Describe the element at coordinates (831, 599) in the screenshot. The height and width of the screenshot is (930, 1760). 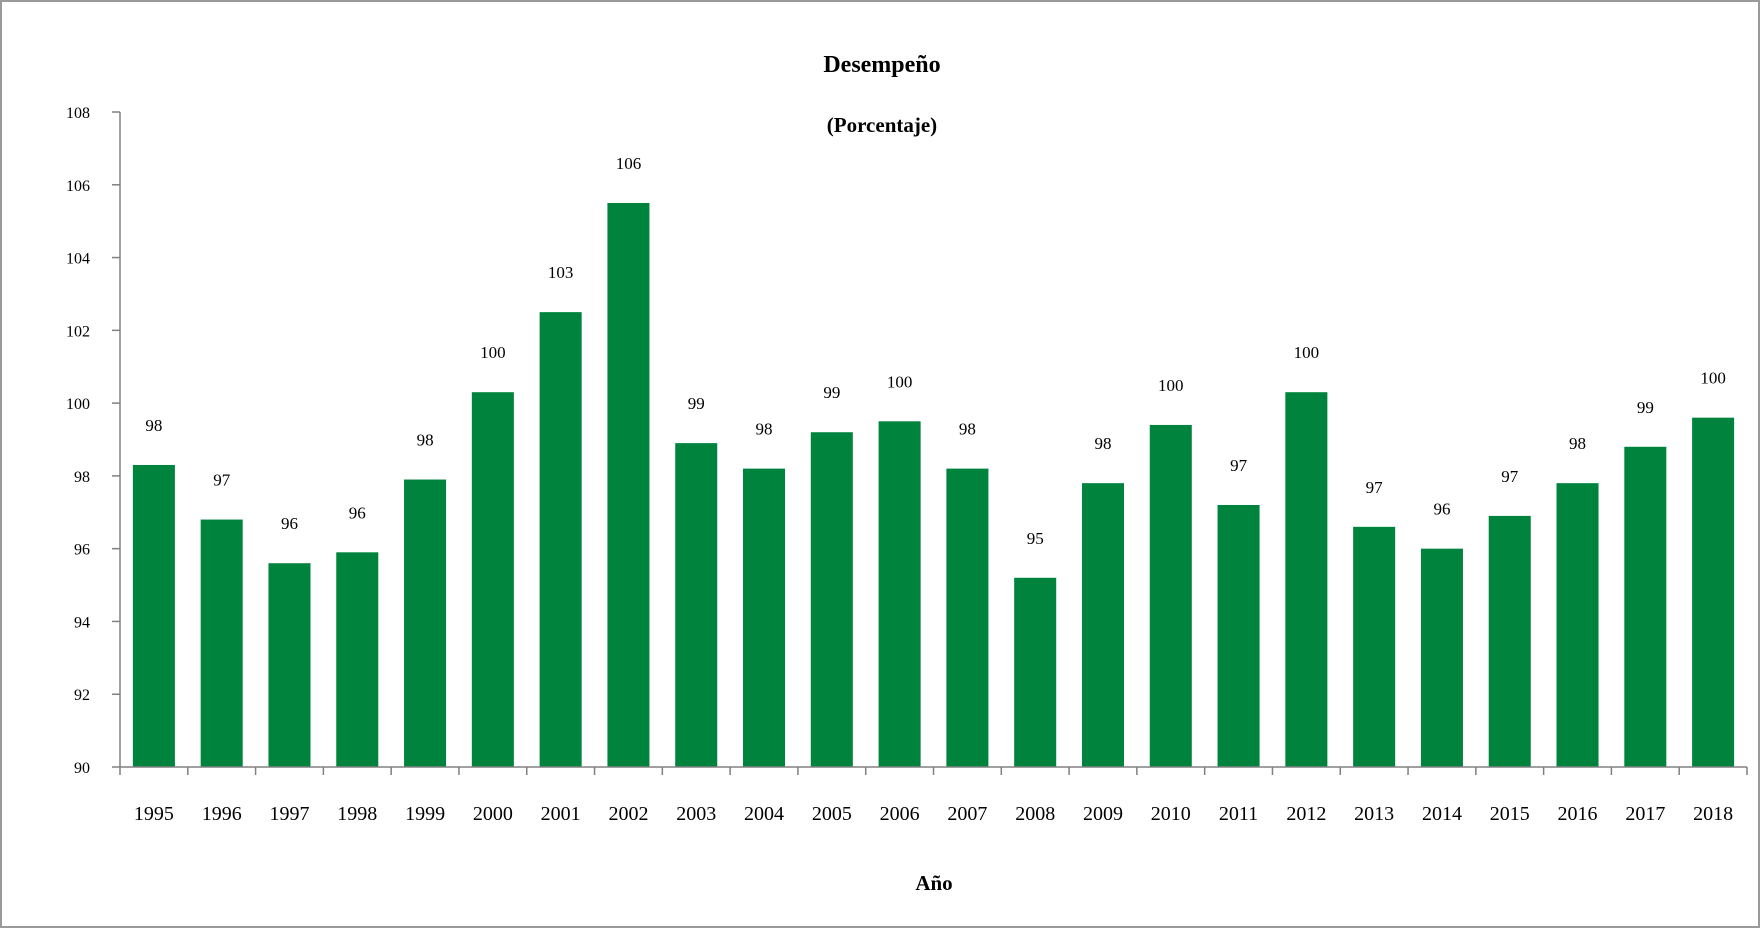
I see `bar-2005` at that location.